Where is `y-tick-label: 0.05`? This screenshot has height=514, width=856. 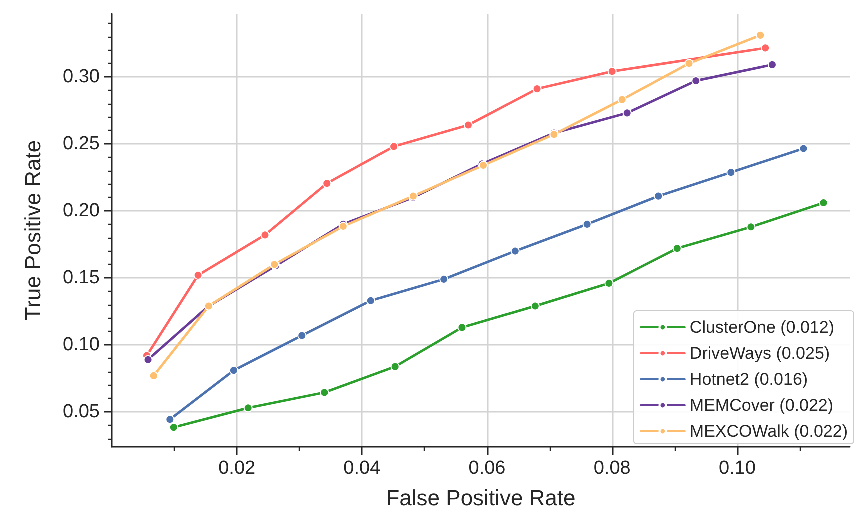
y-tick-label: 0.05 is located at coordinates (81, 412).